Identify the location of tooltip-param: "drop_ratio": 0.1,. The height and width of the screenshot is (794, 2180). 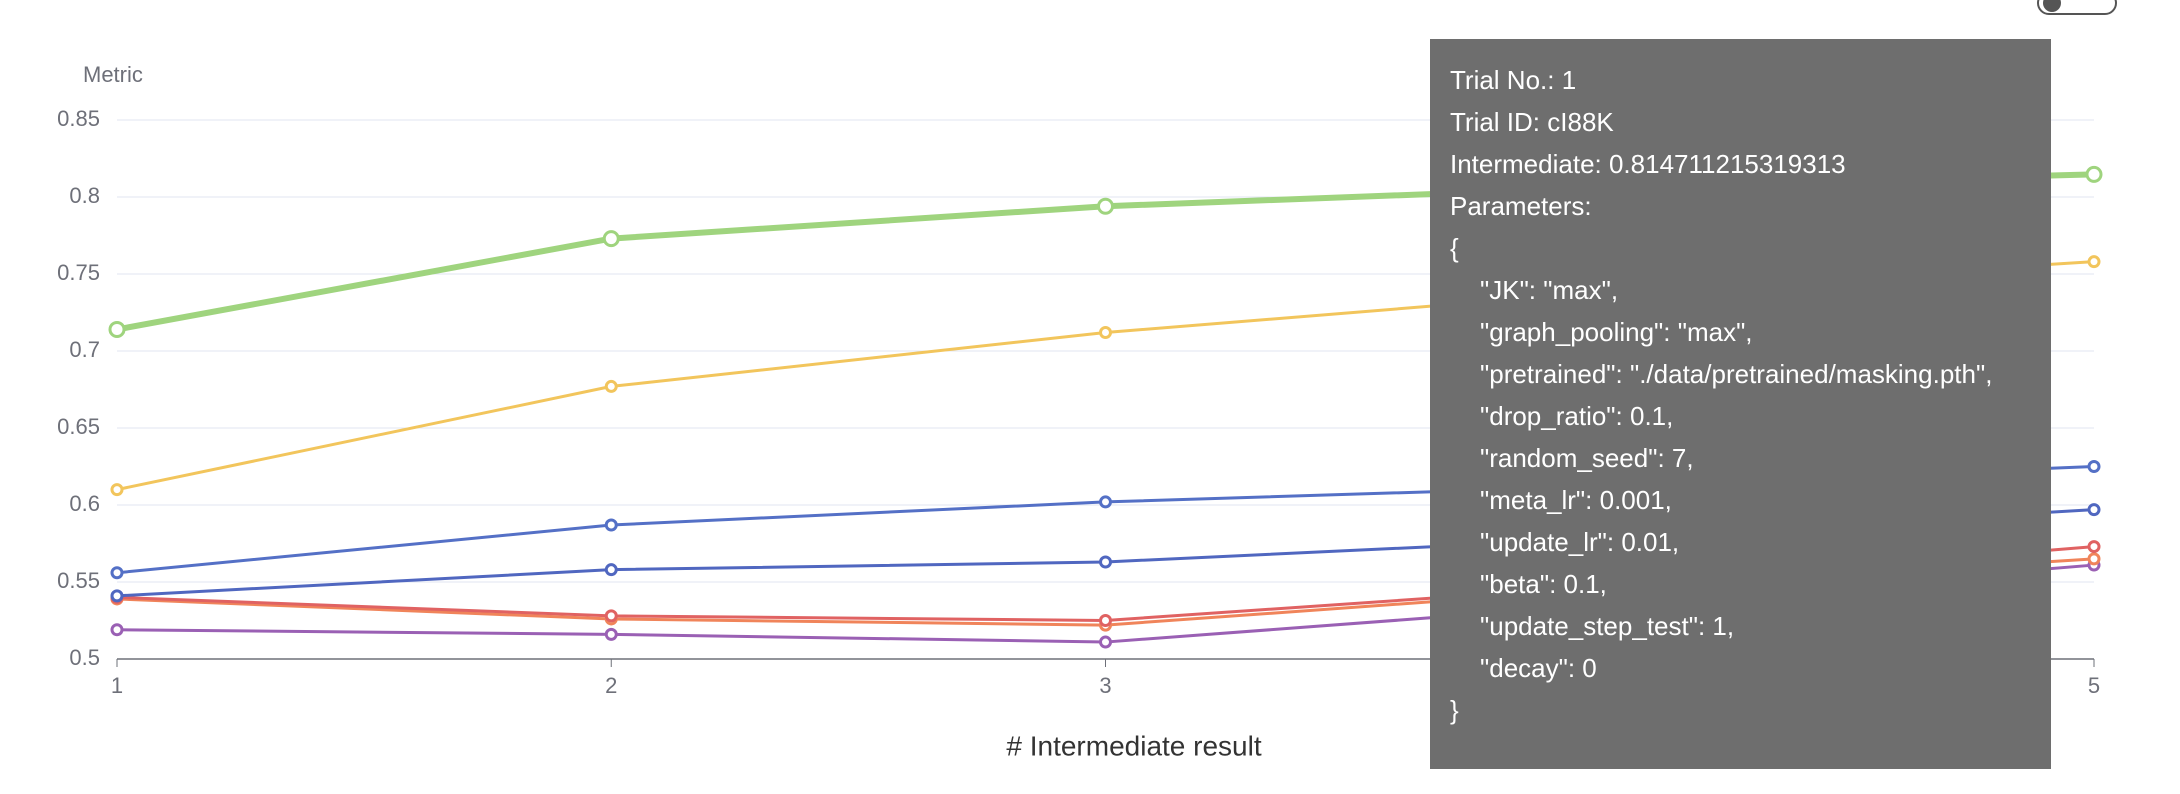
(1577, 416).